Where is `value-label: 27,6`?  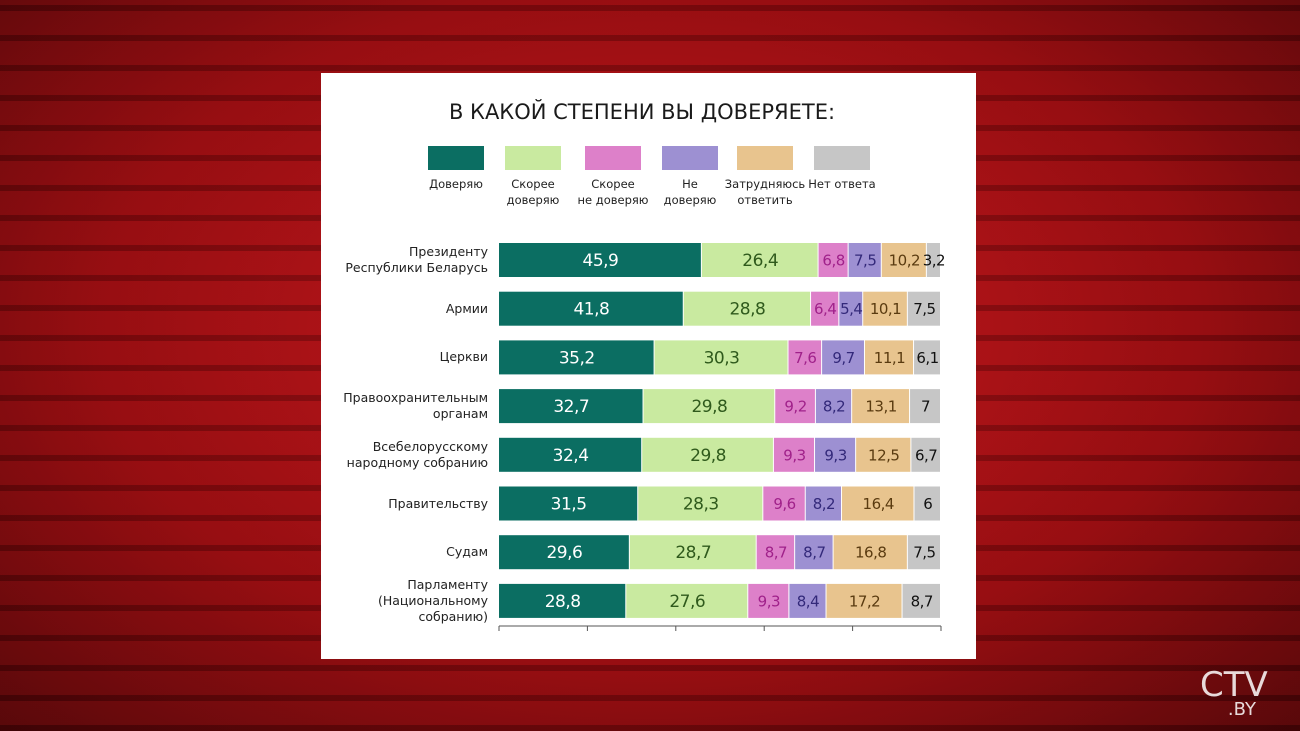
value-label: 27,6 is located at coordinates (687, 602).